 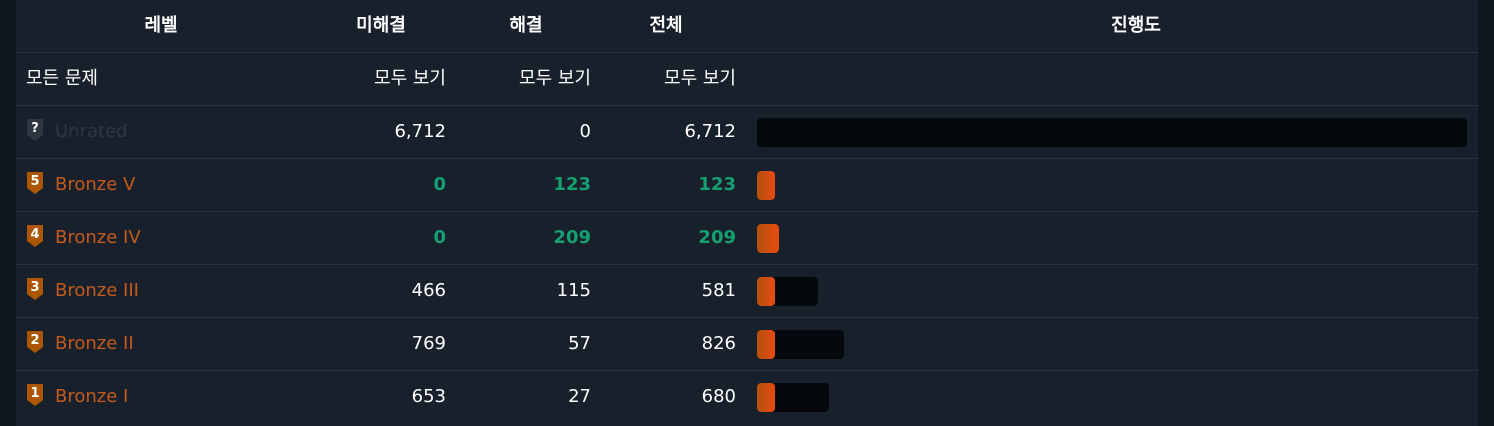 I want to click on tier-name-link: Bronze IV, so click(x=98, y=237).